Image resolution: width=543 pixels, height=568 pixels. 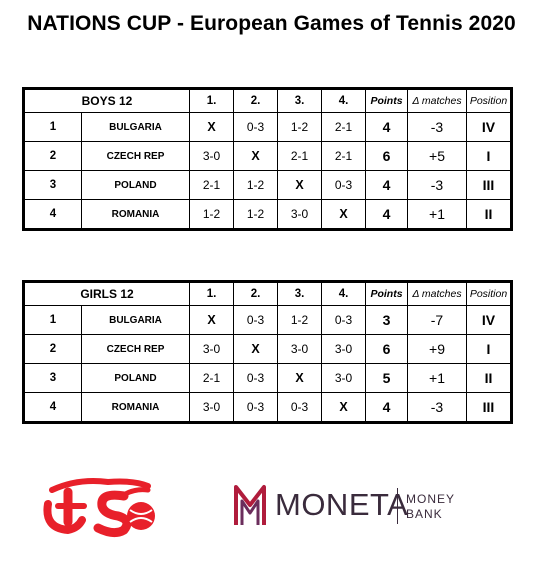 What do you see at coordinates (106, 293) in the screenshot?
I see `category-label: GIRLS 12` at bounding box center [106, 293].